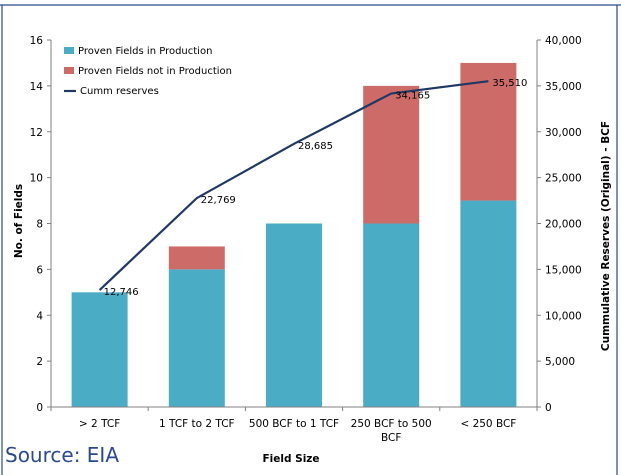 The height and width of the screenshot is (475, 621). I want to click on right-tick-label: 40,000, so click(563, 41).